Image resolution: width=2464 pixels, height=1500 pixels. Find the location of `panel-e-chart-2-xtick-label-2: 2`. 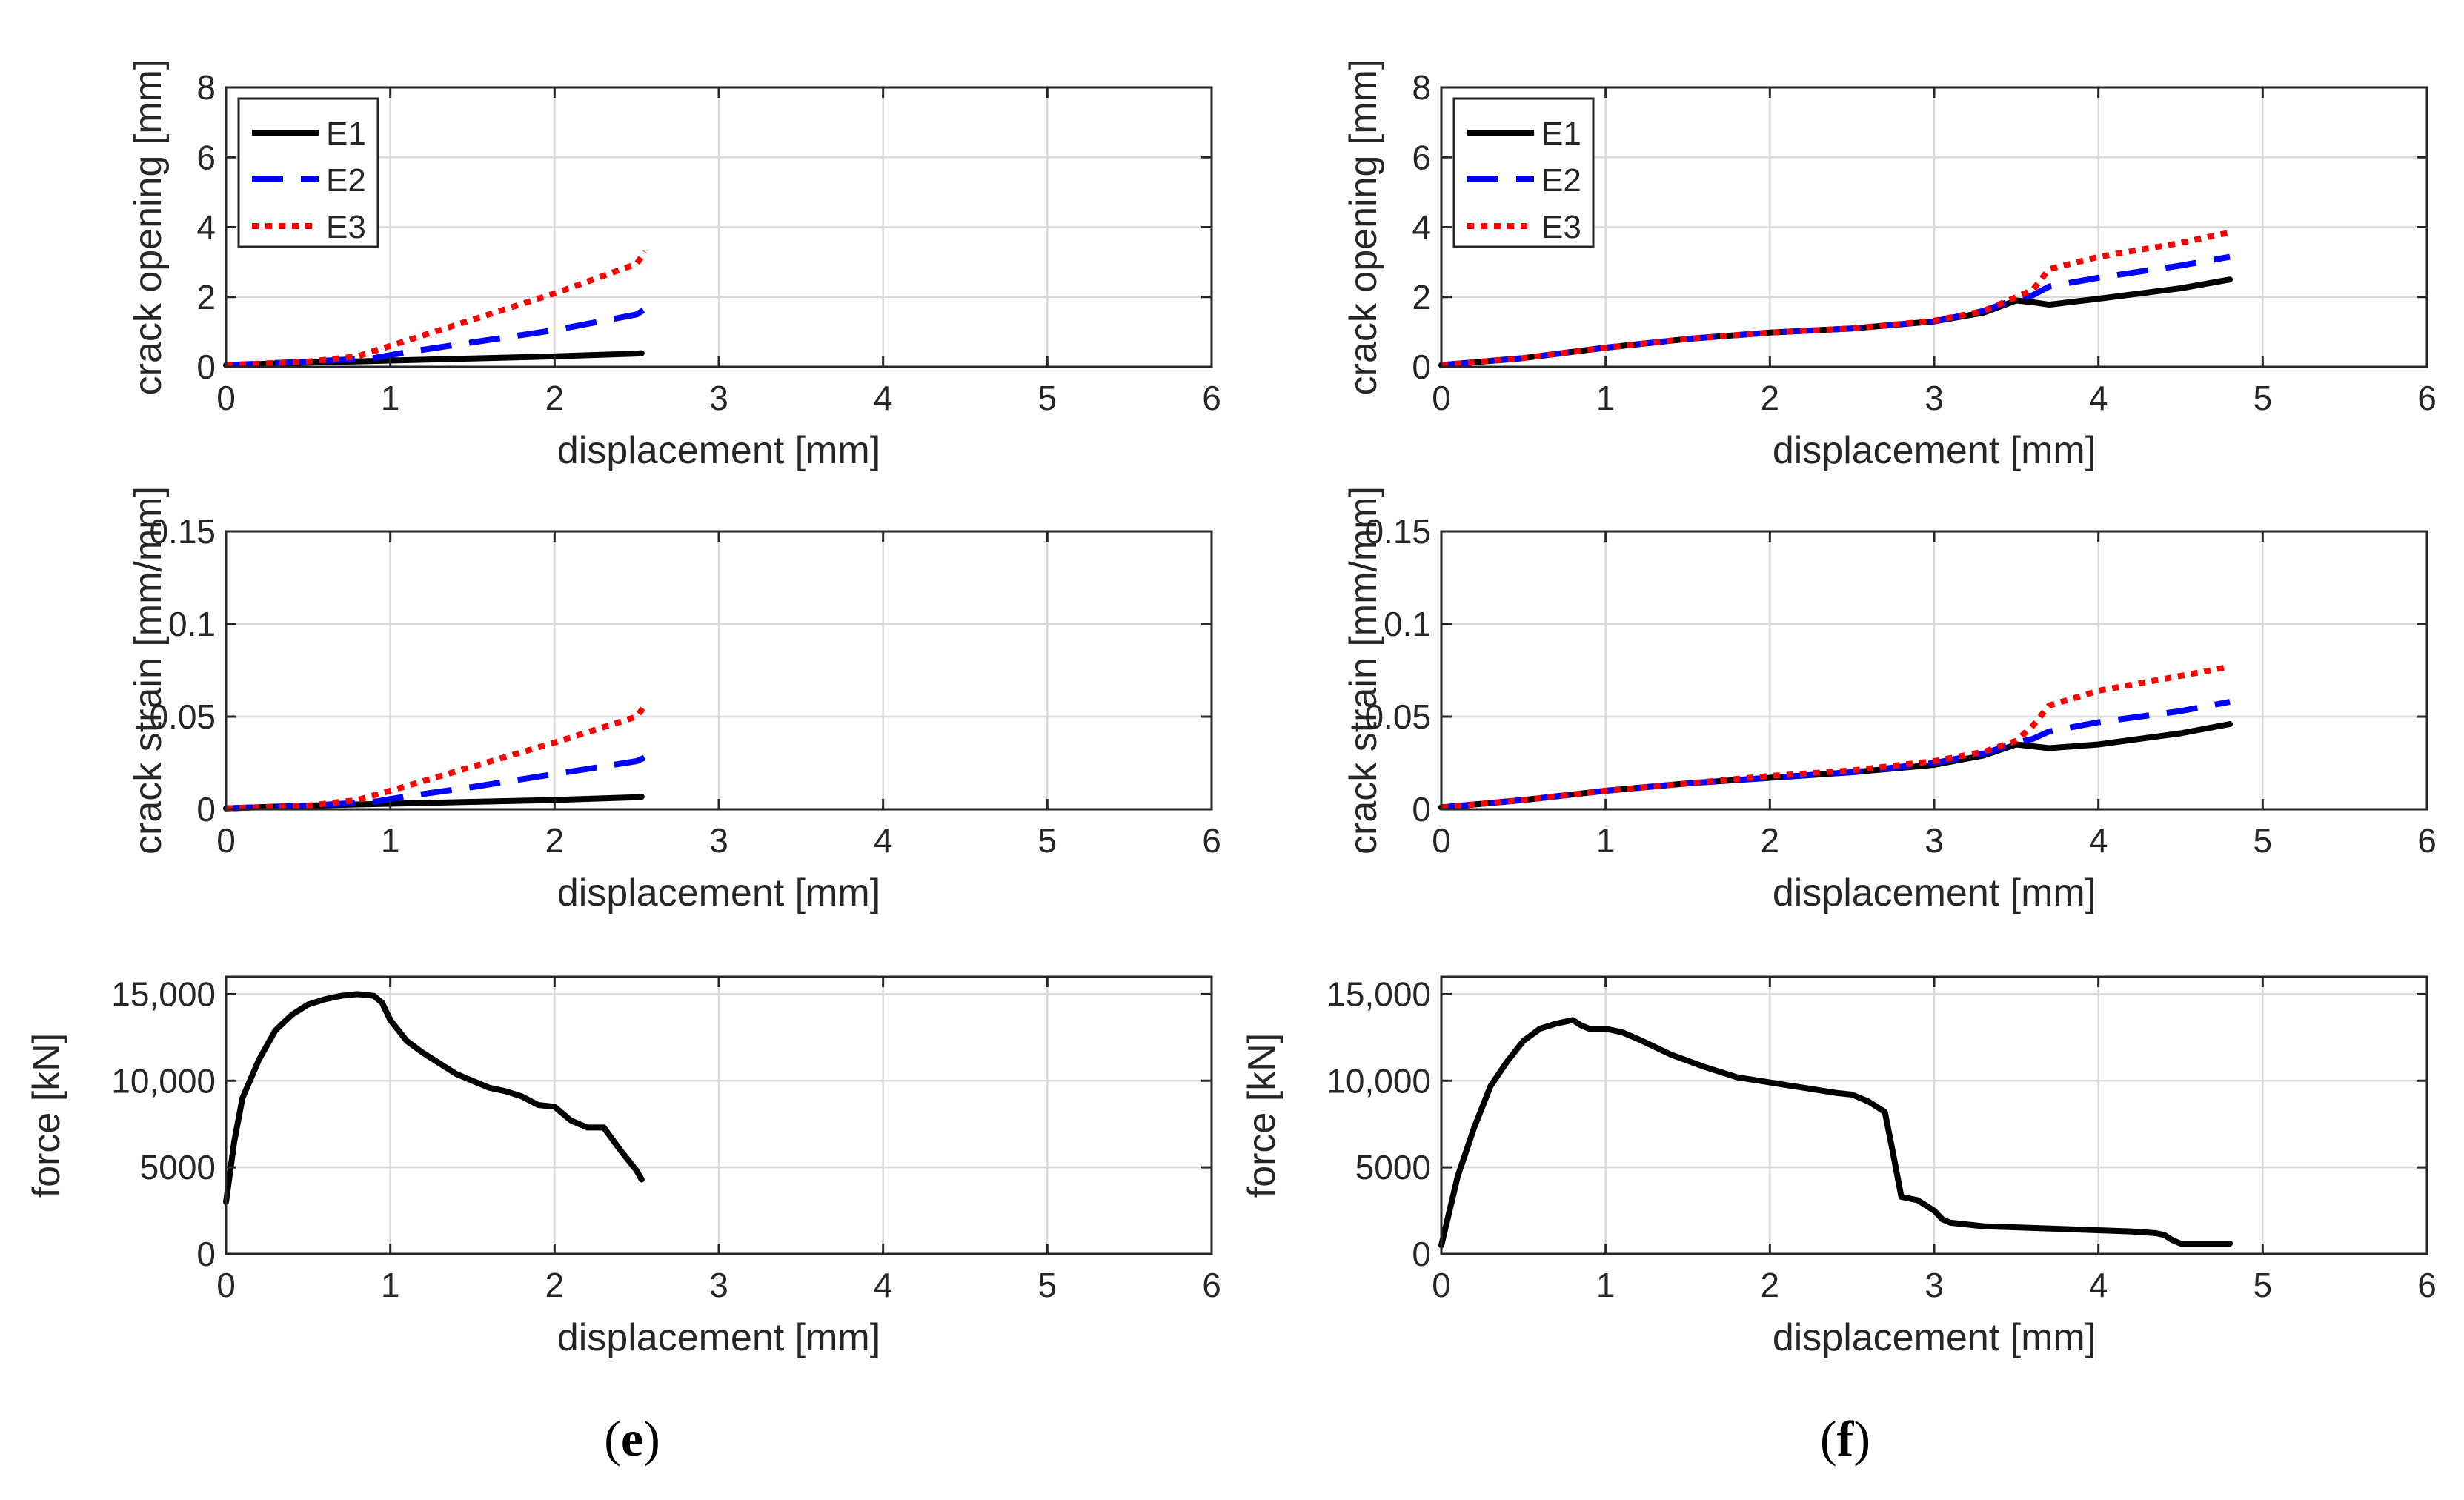

panel-e-chart-2-xtick-label-2: 2 is located at coordinates (555, 840).